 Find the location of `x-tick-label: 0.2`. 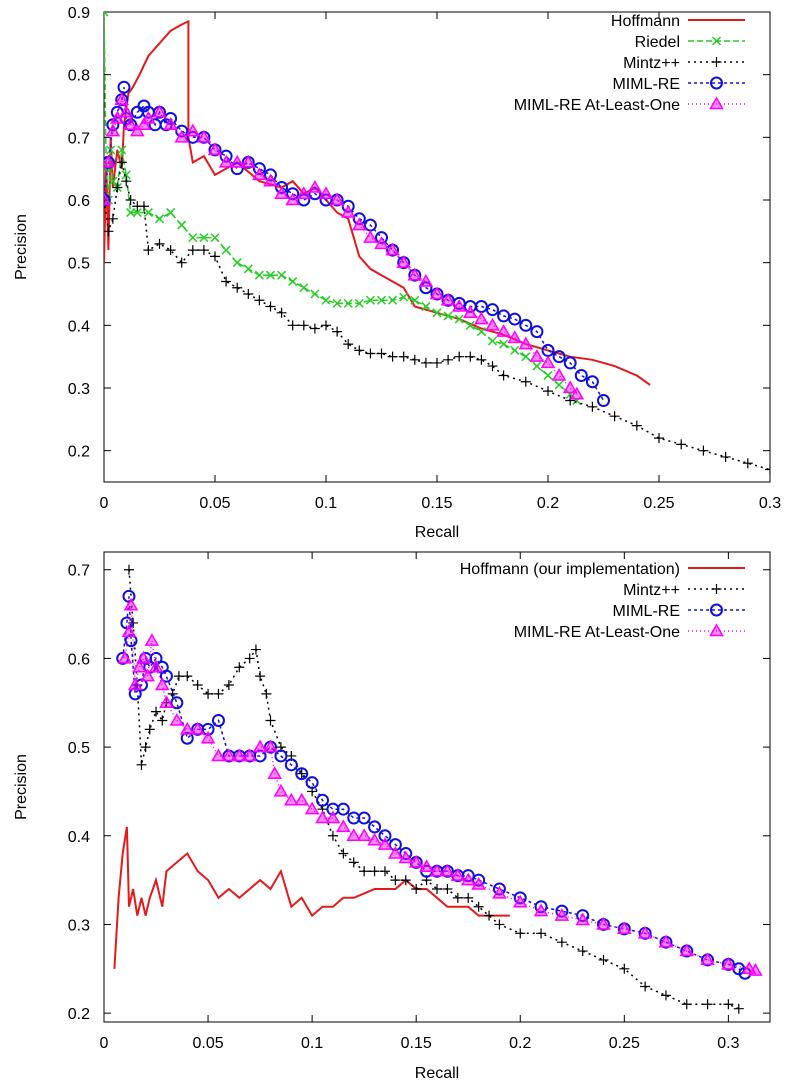

x-tick-label: 0.2 is located at coordinates (520, 1043).